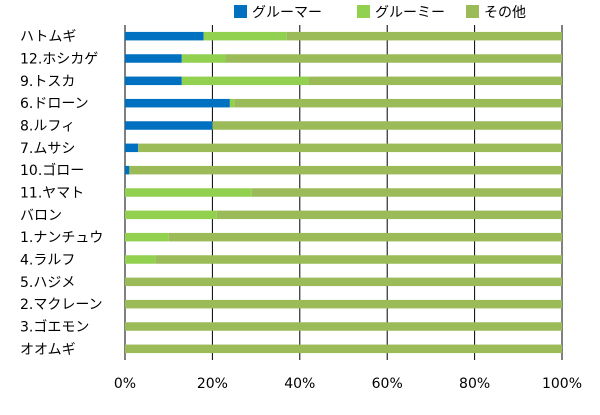  I want to click on category-label: 2.マクレーン, so click(61, 305).